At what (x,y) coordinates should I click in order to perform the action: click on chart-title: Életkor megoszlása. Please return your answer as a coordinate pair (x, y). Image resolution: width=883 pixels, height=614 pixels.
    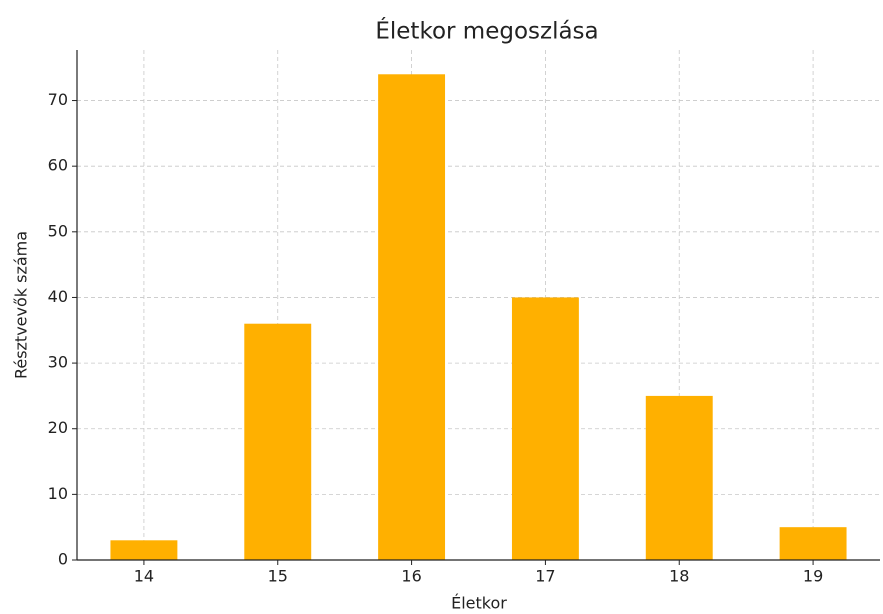
    Looking at the image, I should click on (486, 31).